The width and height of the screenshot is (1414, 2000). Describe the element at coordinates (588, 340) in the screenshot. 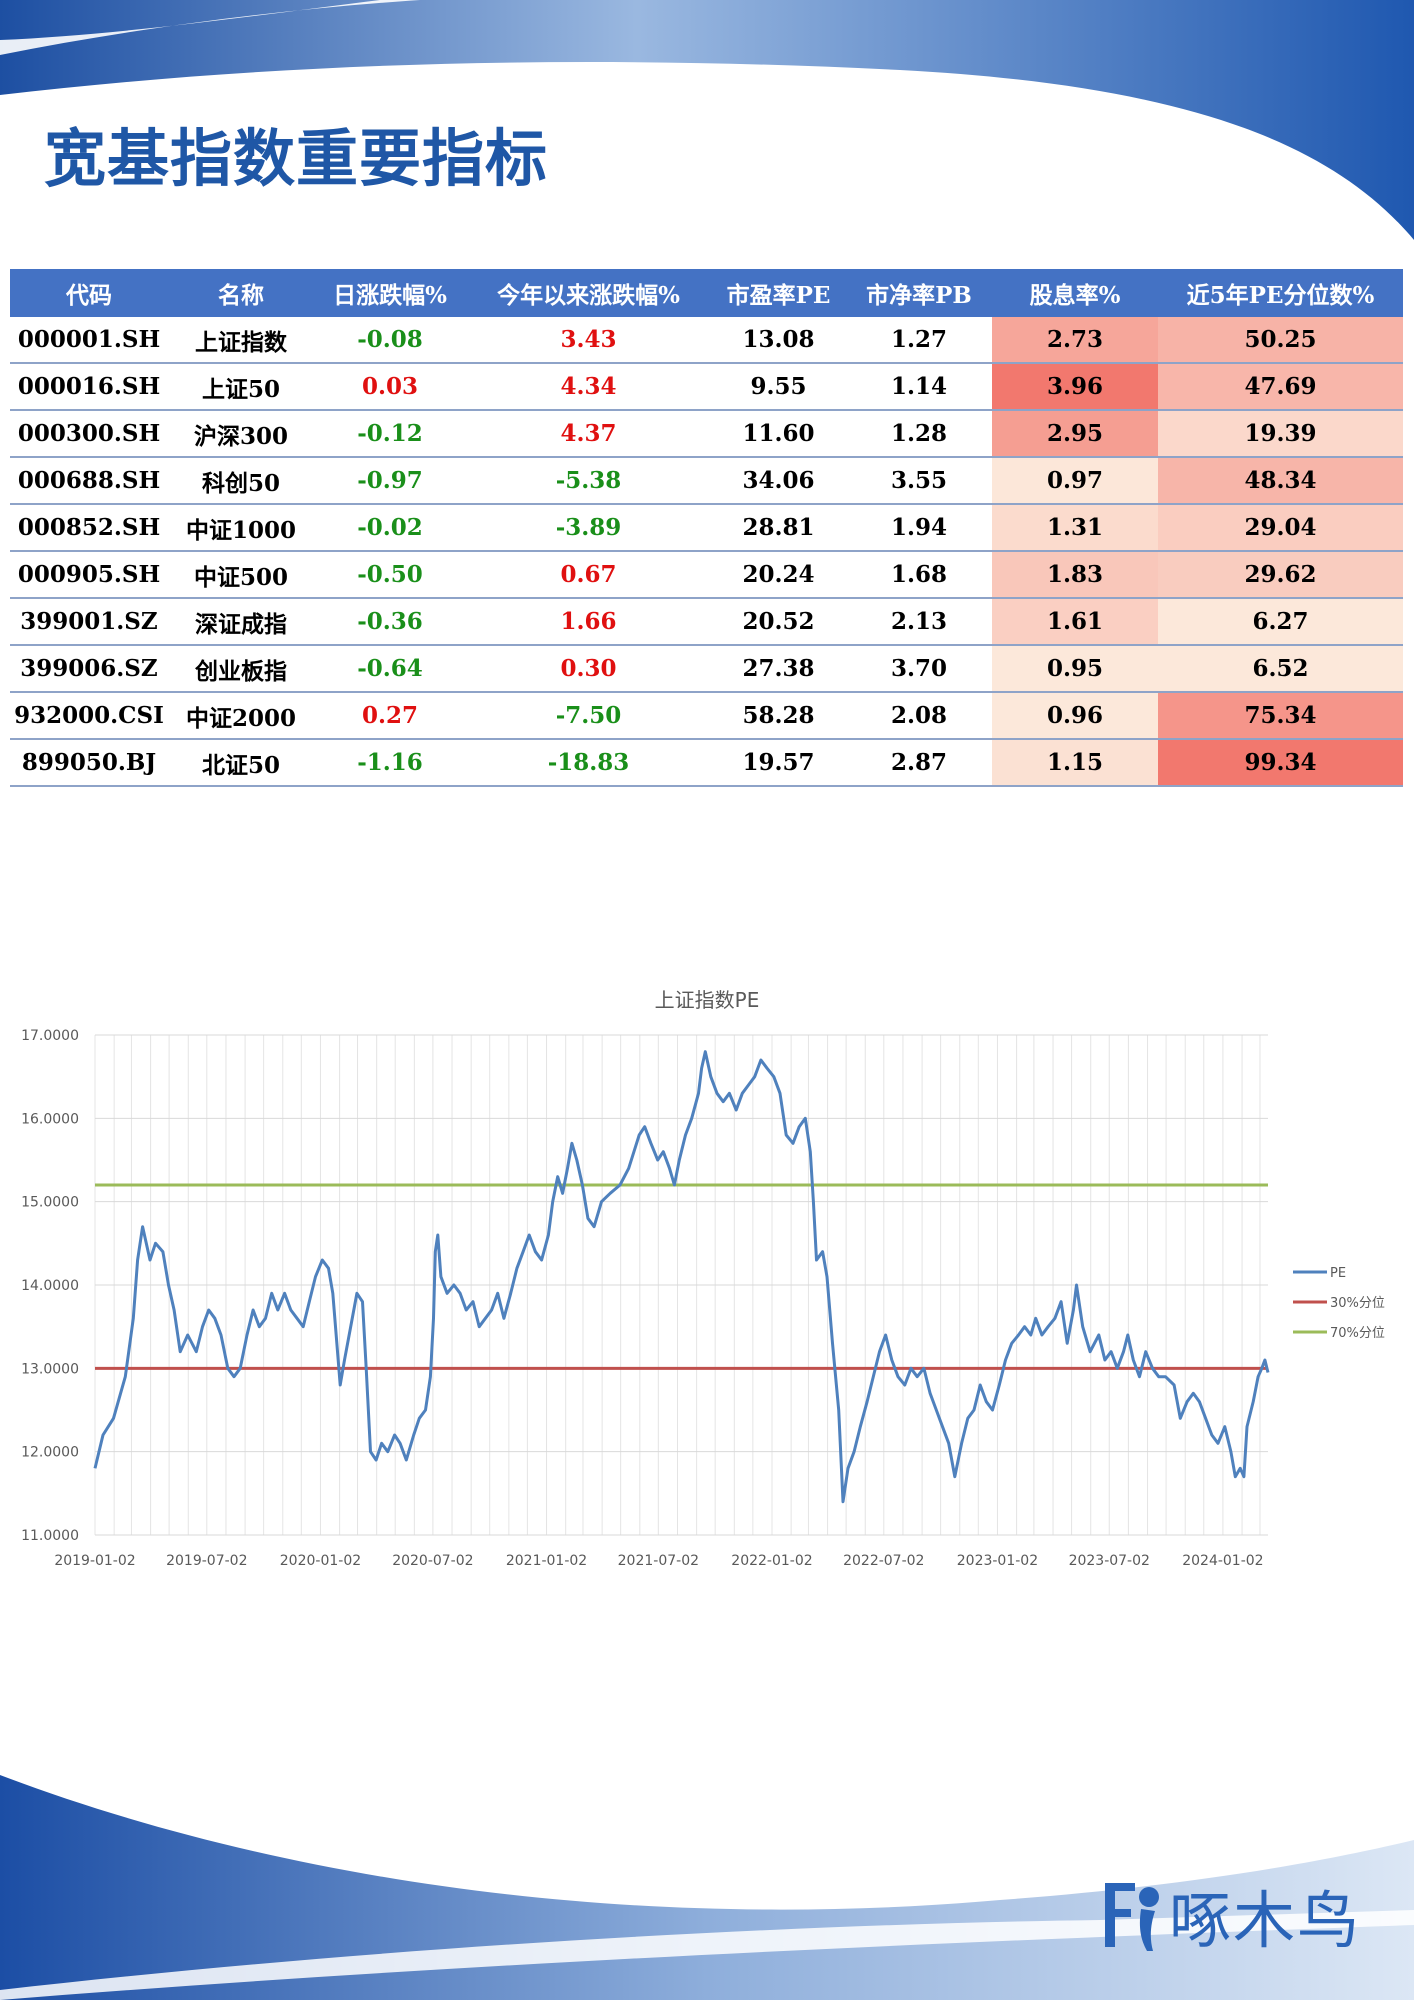

I see `cell-ytd-change: 3.43` at that location.